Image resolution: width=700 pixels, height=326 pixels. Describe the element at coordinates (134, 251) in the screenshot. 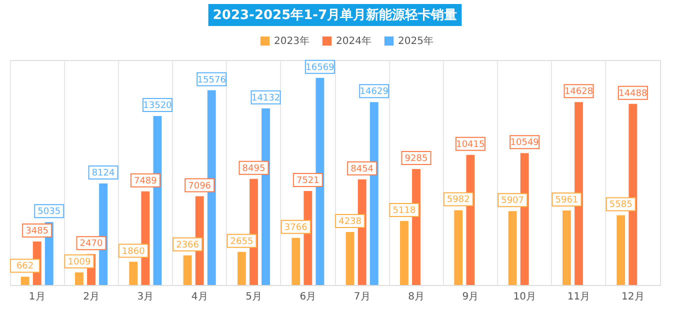

I see `data-label: 1860` at that location.